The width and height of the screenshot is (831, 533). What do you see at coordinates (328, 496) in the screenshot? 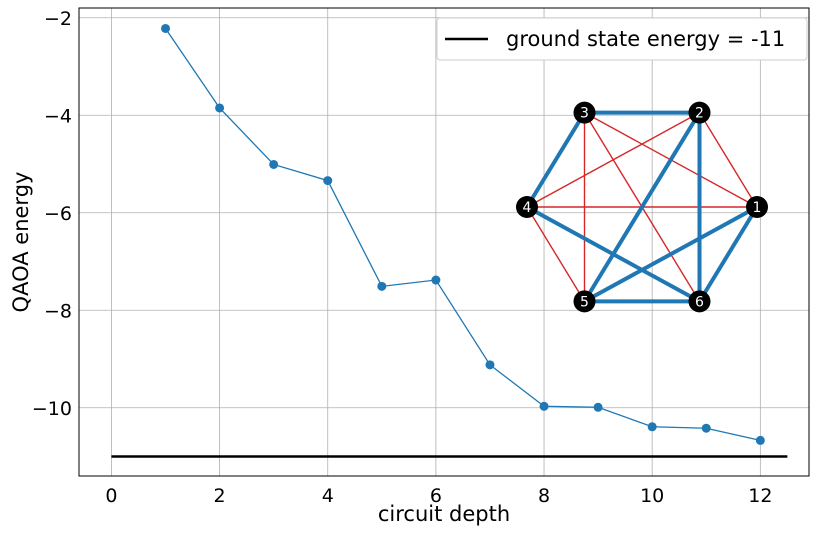
I see `x-tick-label: 4` at bounding box center [328, 496].